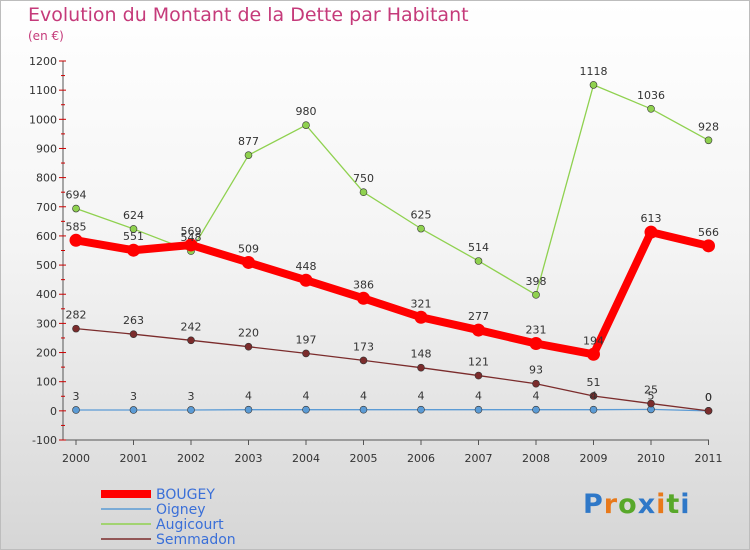 This screenshot has height=550, width=750. Describe the element at coordinates (133, 236) in the screenshot. I see `data-label: 551` at that location.